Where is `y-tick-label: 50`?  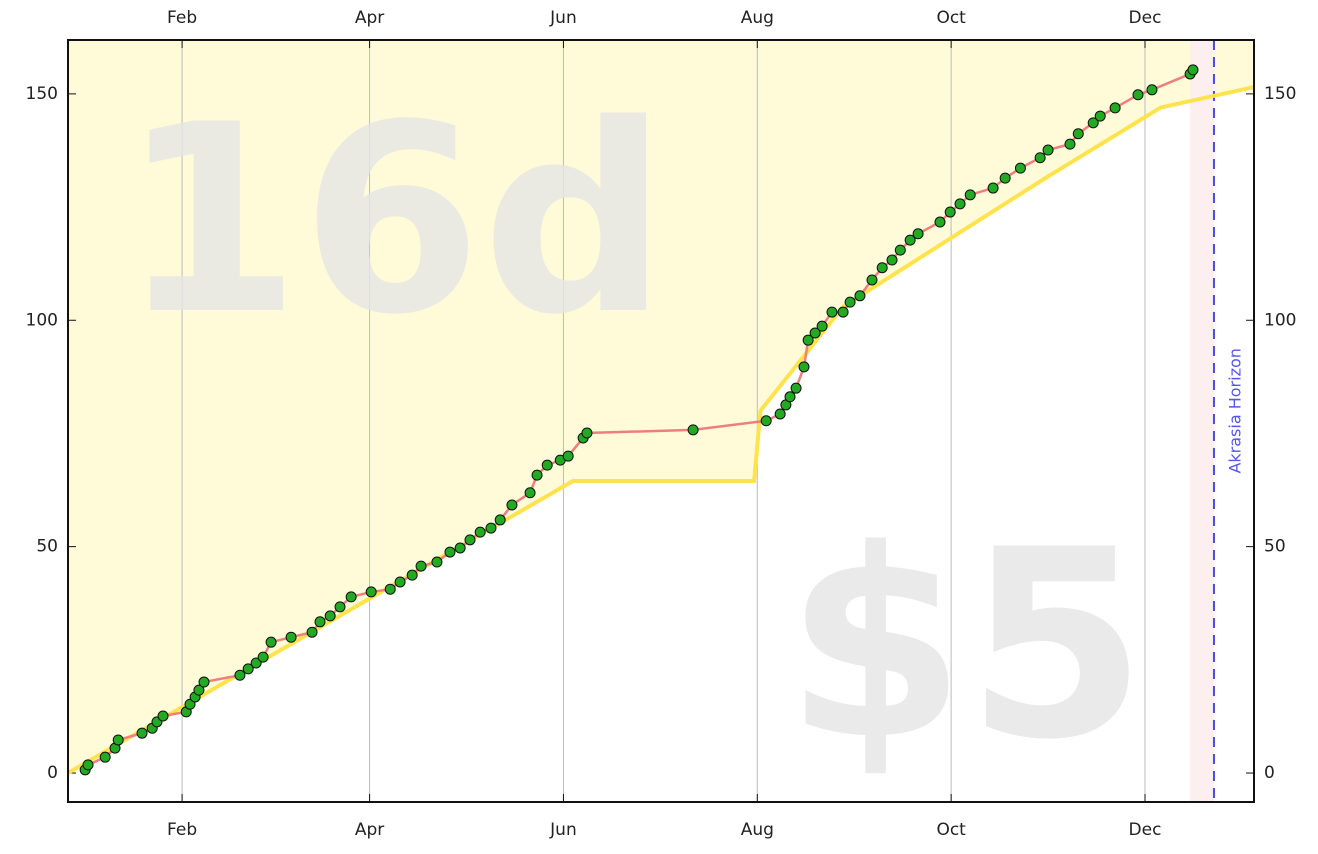 y-tick-label: 50 is located at coordinates (47, 547).